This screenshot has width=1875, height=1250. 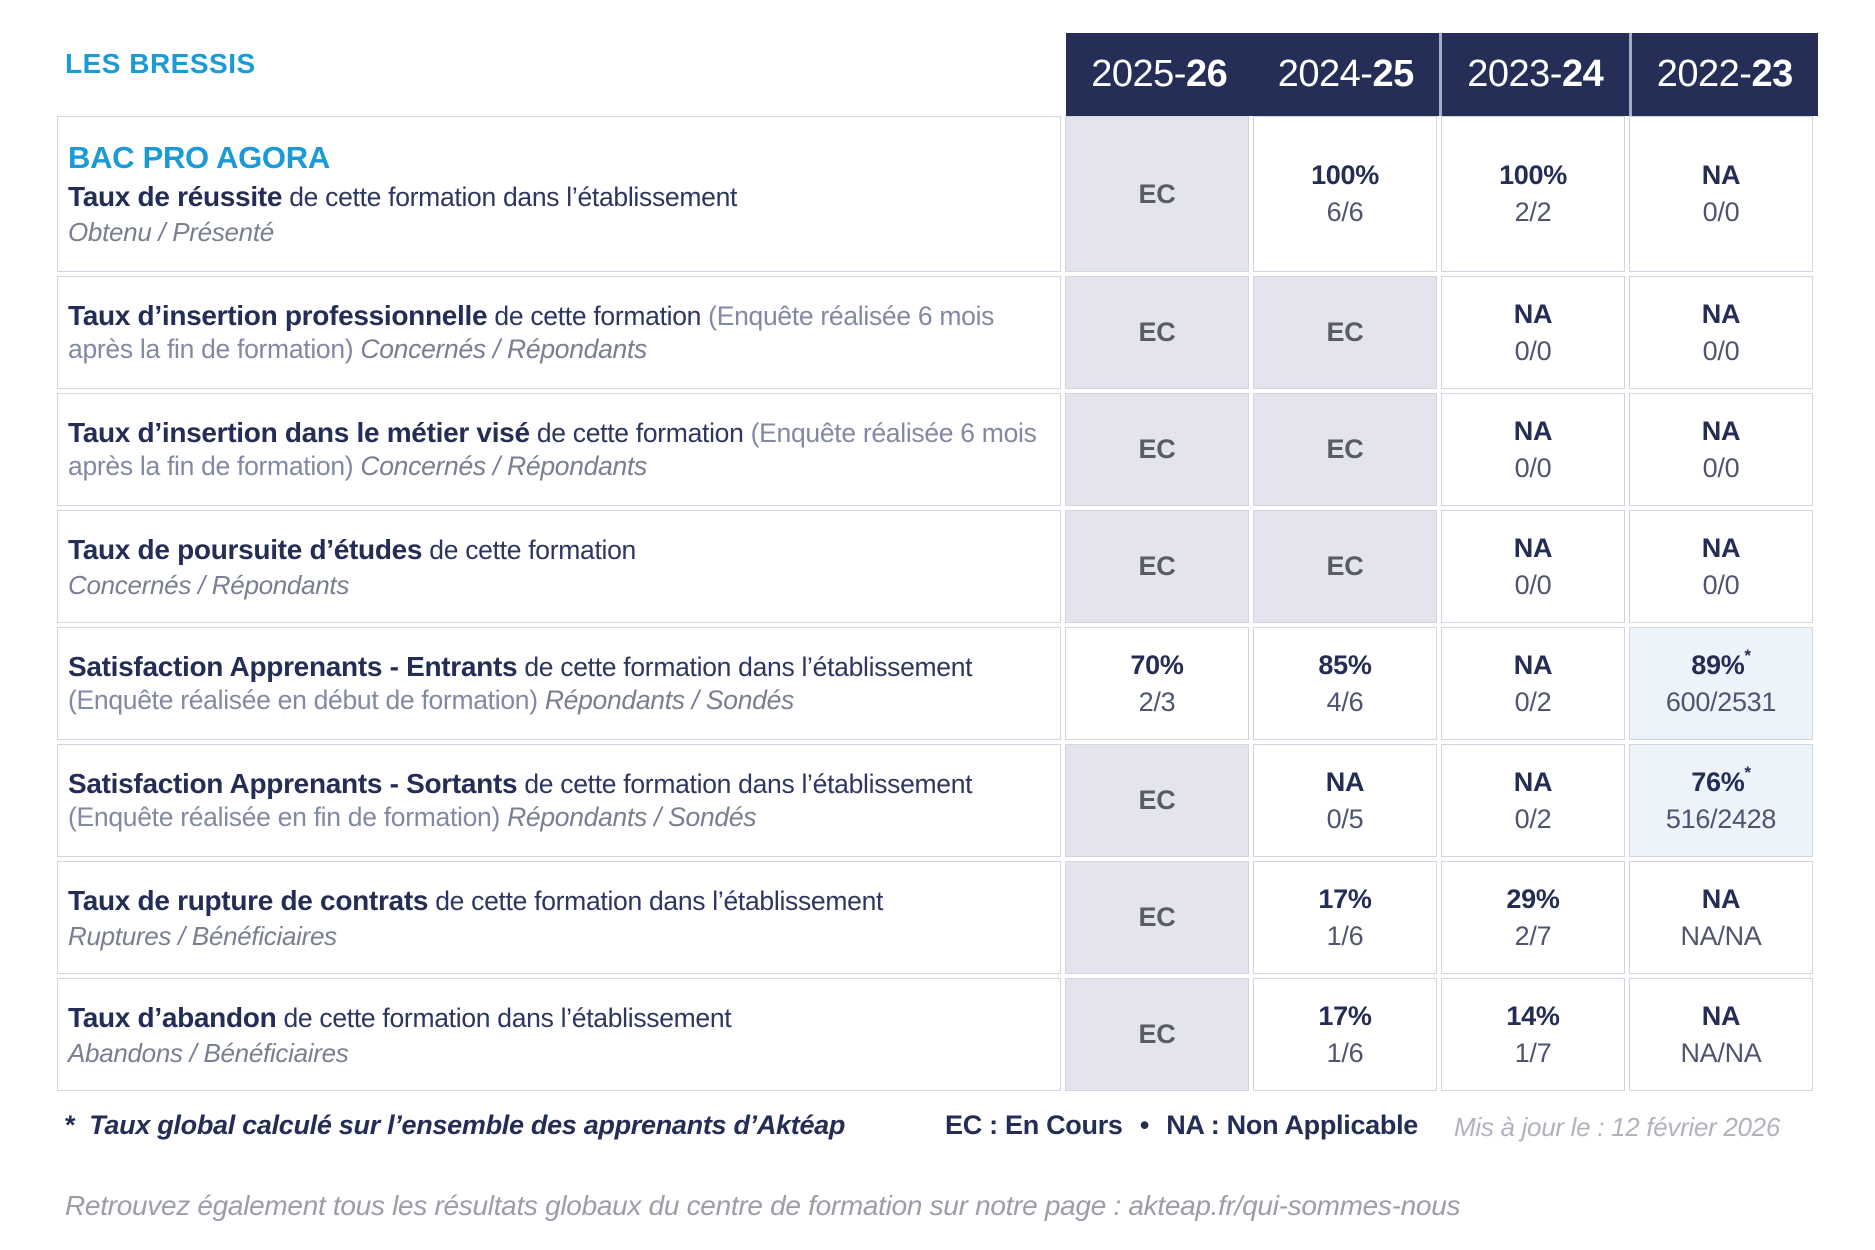 What do you see at coordinates (1157, 664) in the screenshot?
I see `cell-value: 70%` at bounding box center [1157, 664].